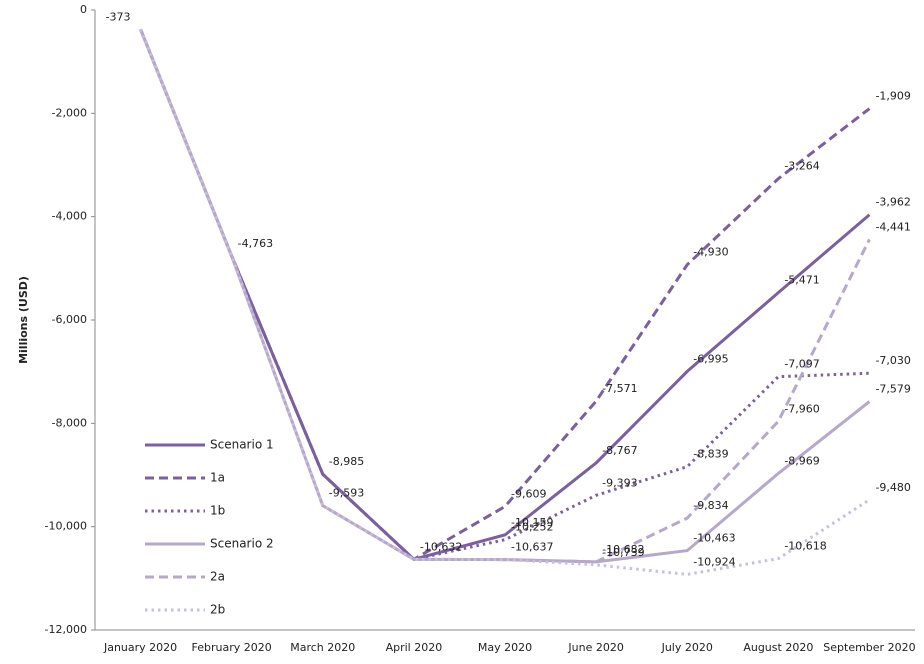 The height and width of the screenshot is (664, 924). What do you see at coordinates (778, 647) in the screenshot?
I see `x-tick-label: August 2020` at bounding box center [778, 647].